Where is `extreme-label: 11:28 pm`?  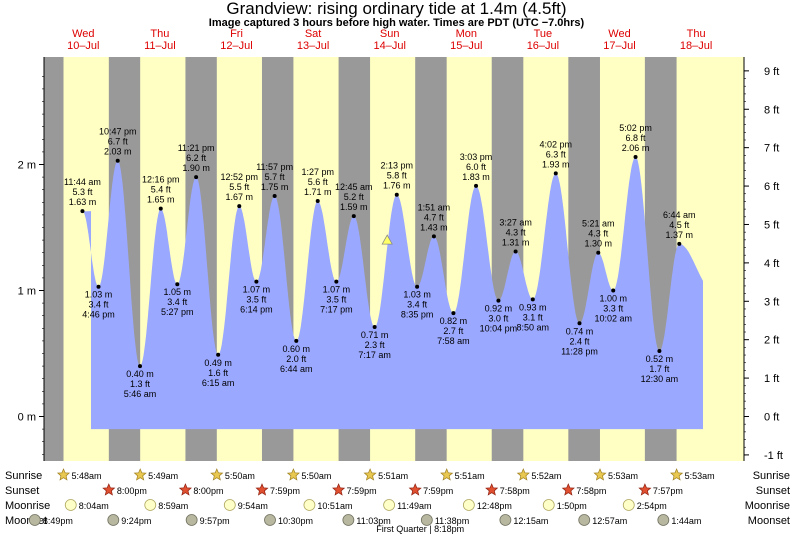
extreme-label: 11:28 pm is located at coordinates (579, 351).